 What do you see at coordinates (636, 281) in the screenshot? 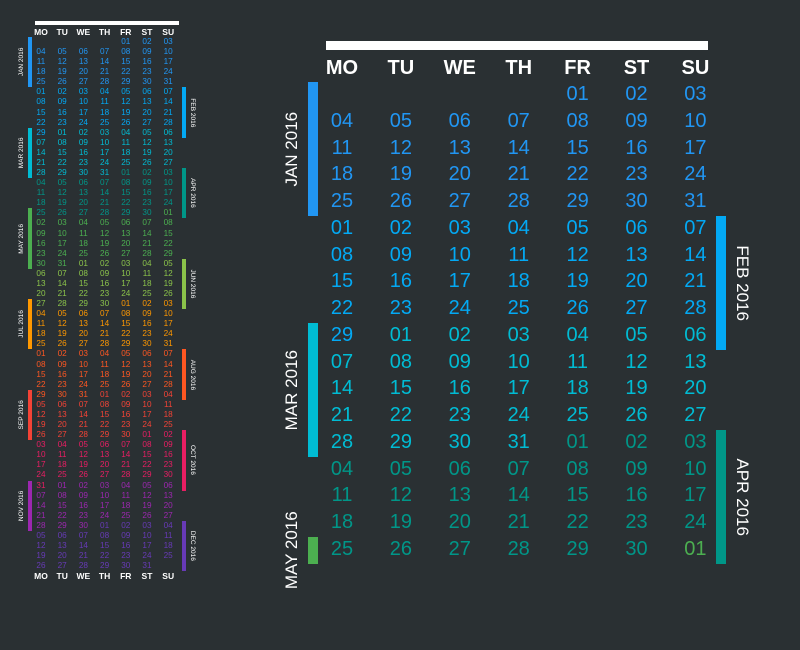
I see `day-cell: 20` at bounding box center [636, 281].